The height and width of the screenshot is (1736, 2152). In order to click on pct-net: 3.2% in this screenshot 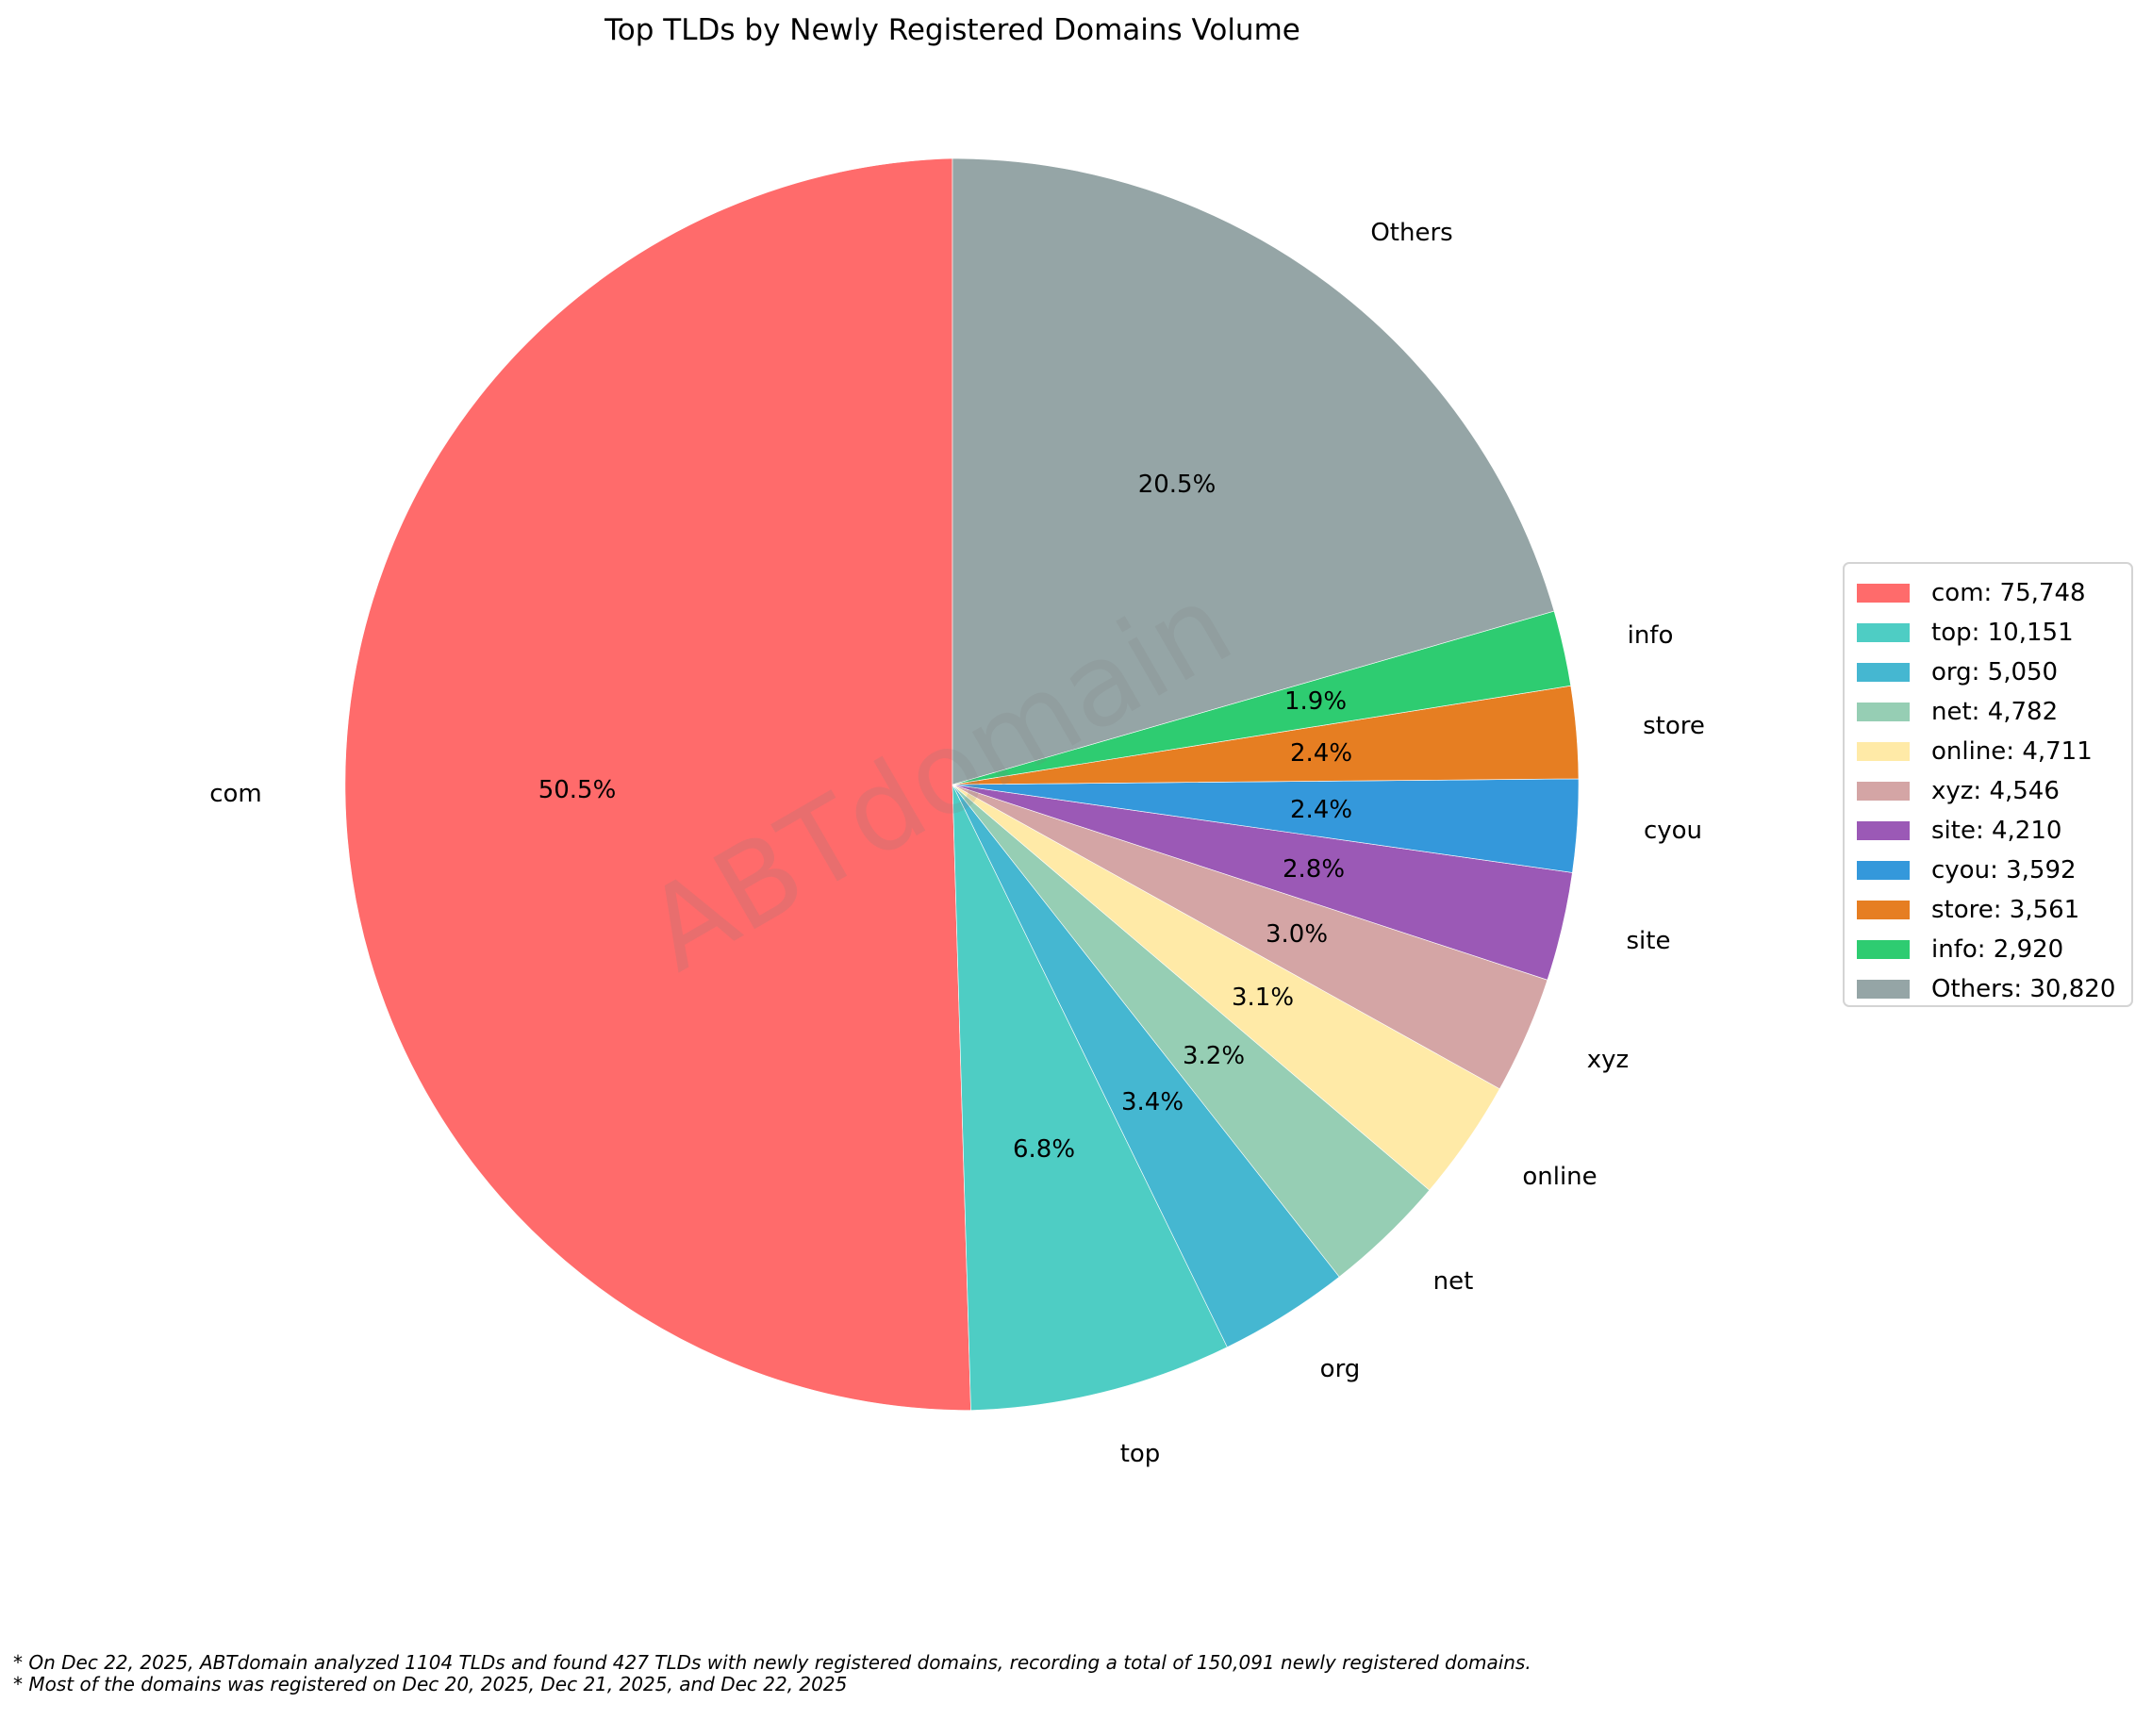, I will do `click(1214, 1056)`.